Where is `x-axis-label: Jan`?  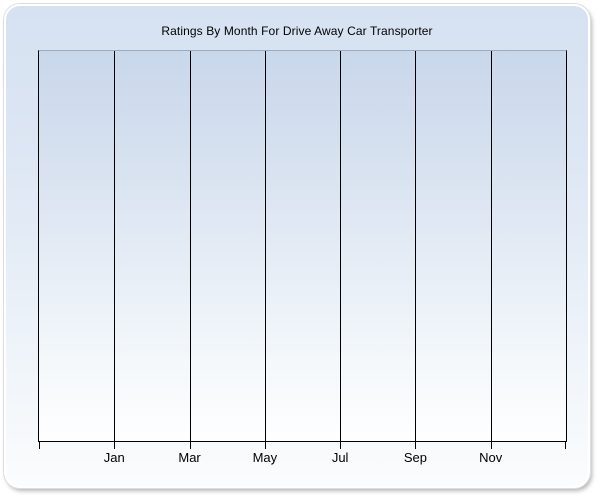
x-axis-label: Jan is located at coordinates (114, 457).